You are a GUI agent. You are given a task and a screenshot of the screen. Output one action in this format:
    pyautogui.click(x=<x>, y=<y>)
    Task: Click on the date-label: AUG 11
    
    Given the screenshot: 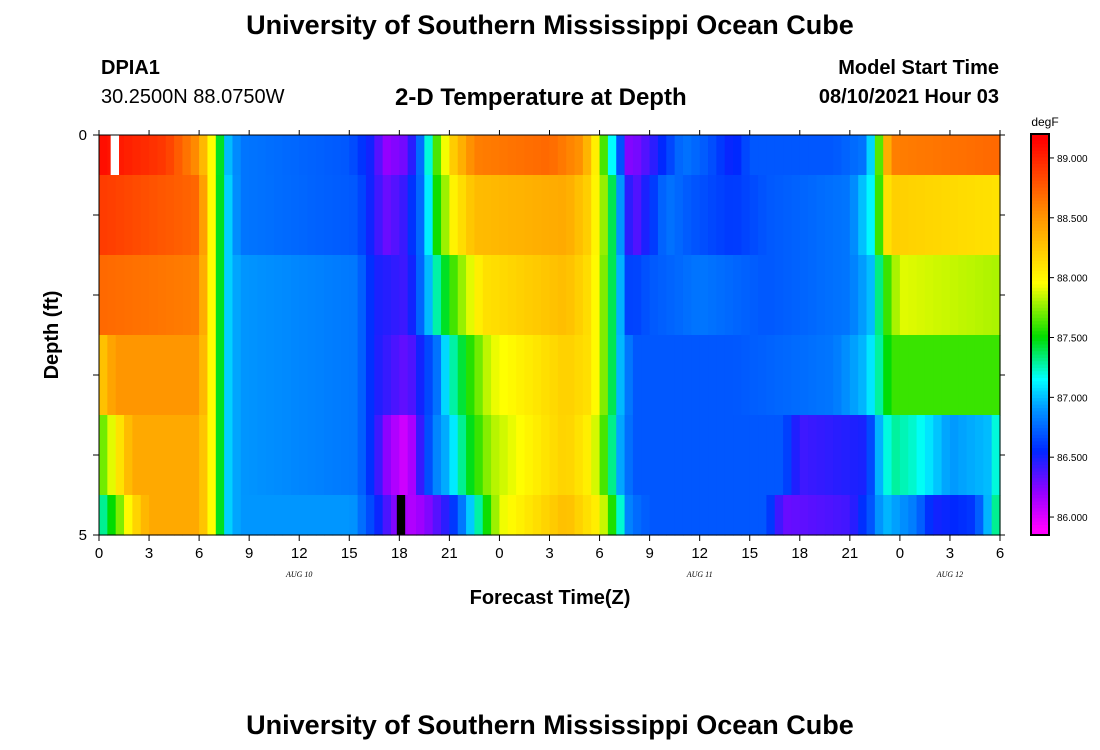 What is the action you would take?
    pyautogui.click(x=699, y=574)
    